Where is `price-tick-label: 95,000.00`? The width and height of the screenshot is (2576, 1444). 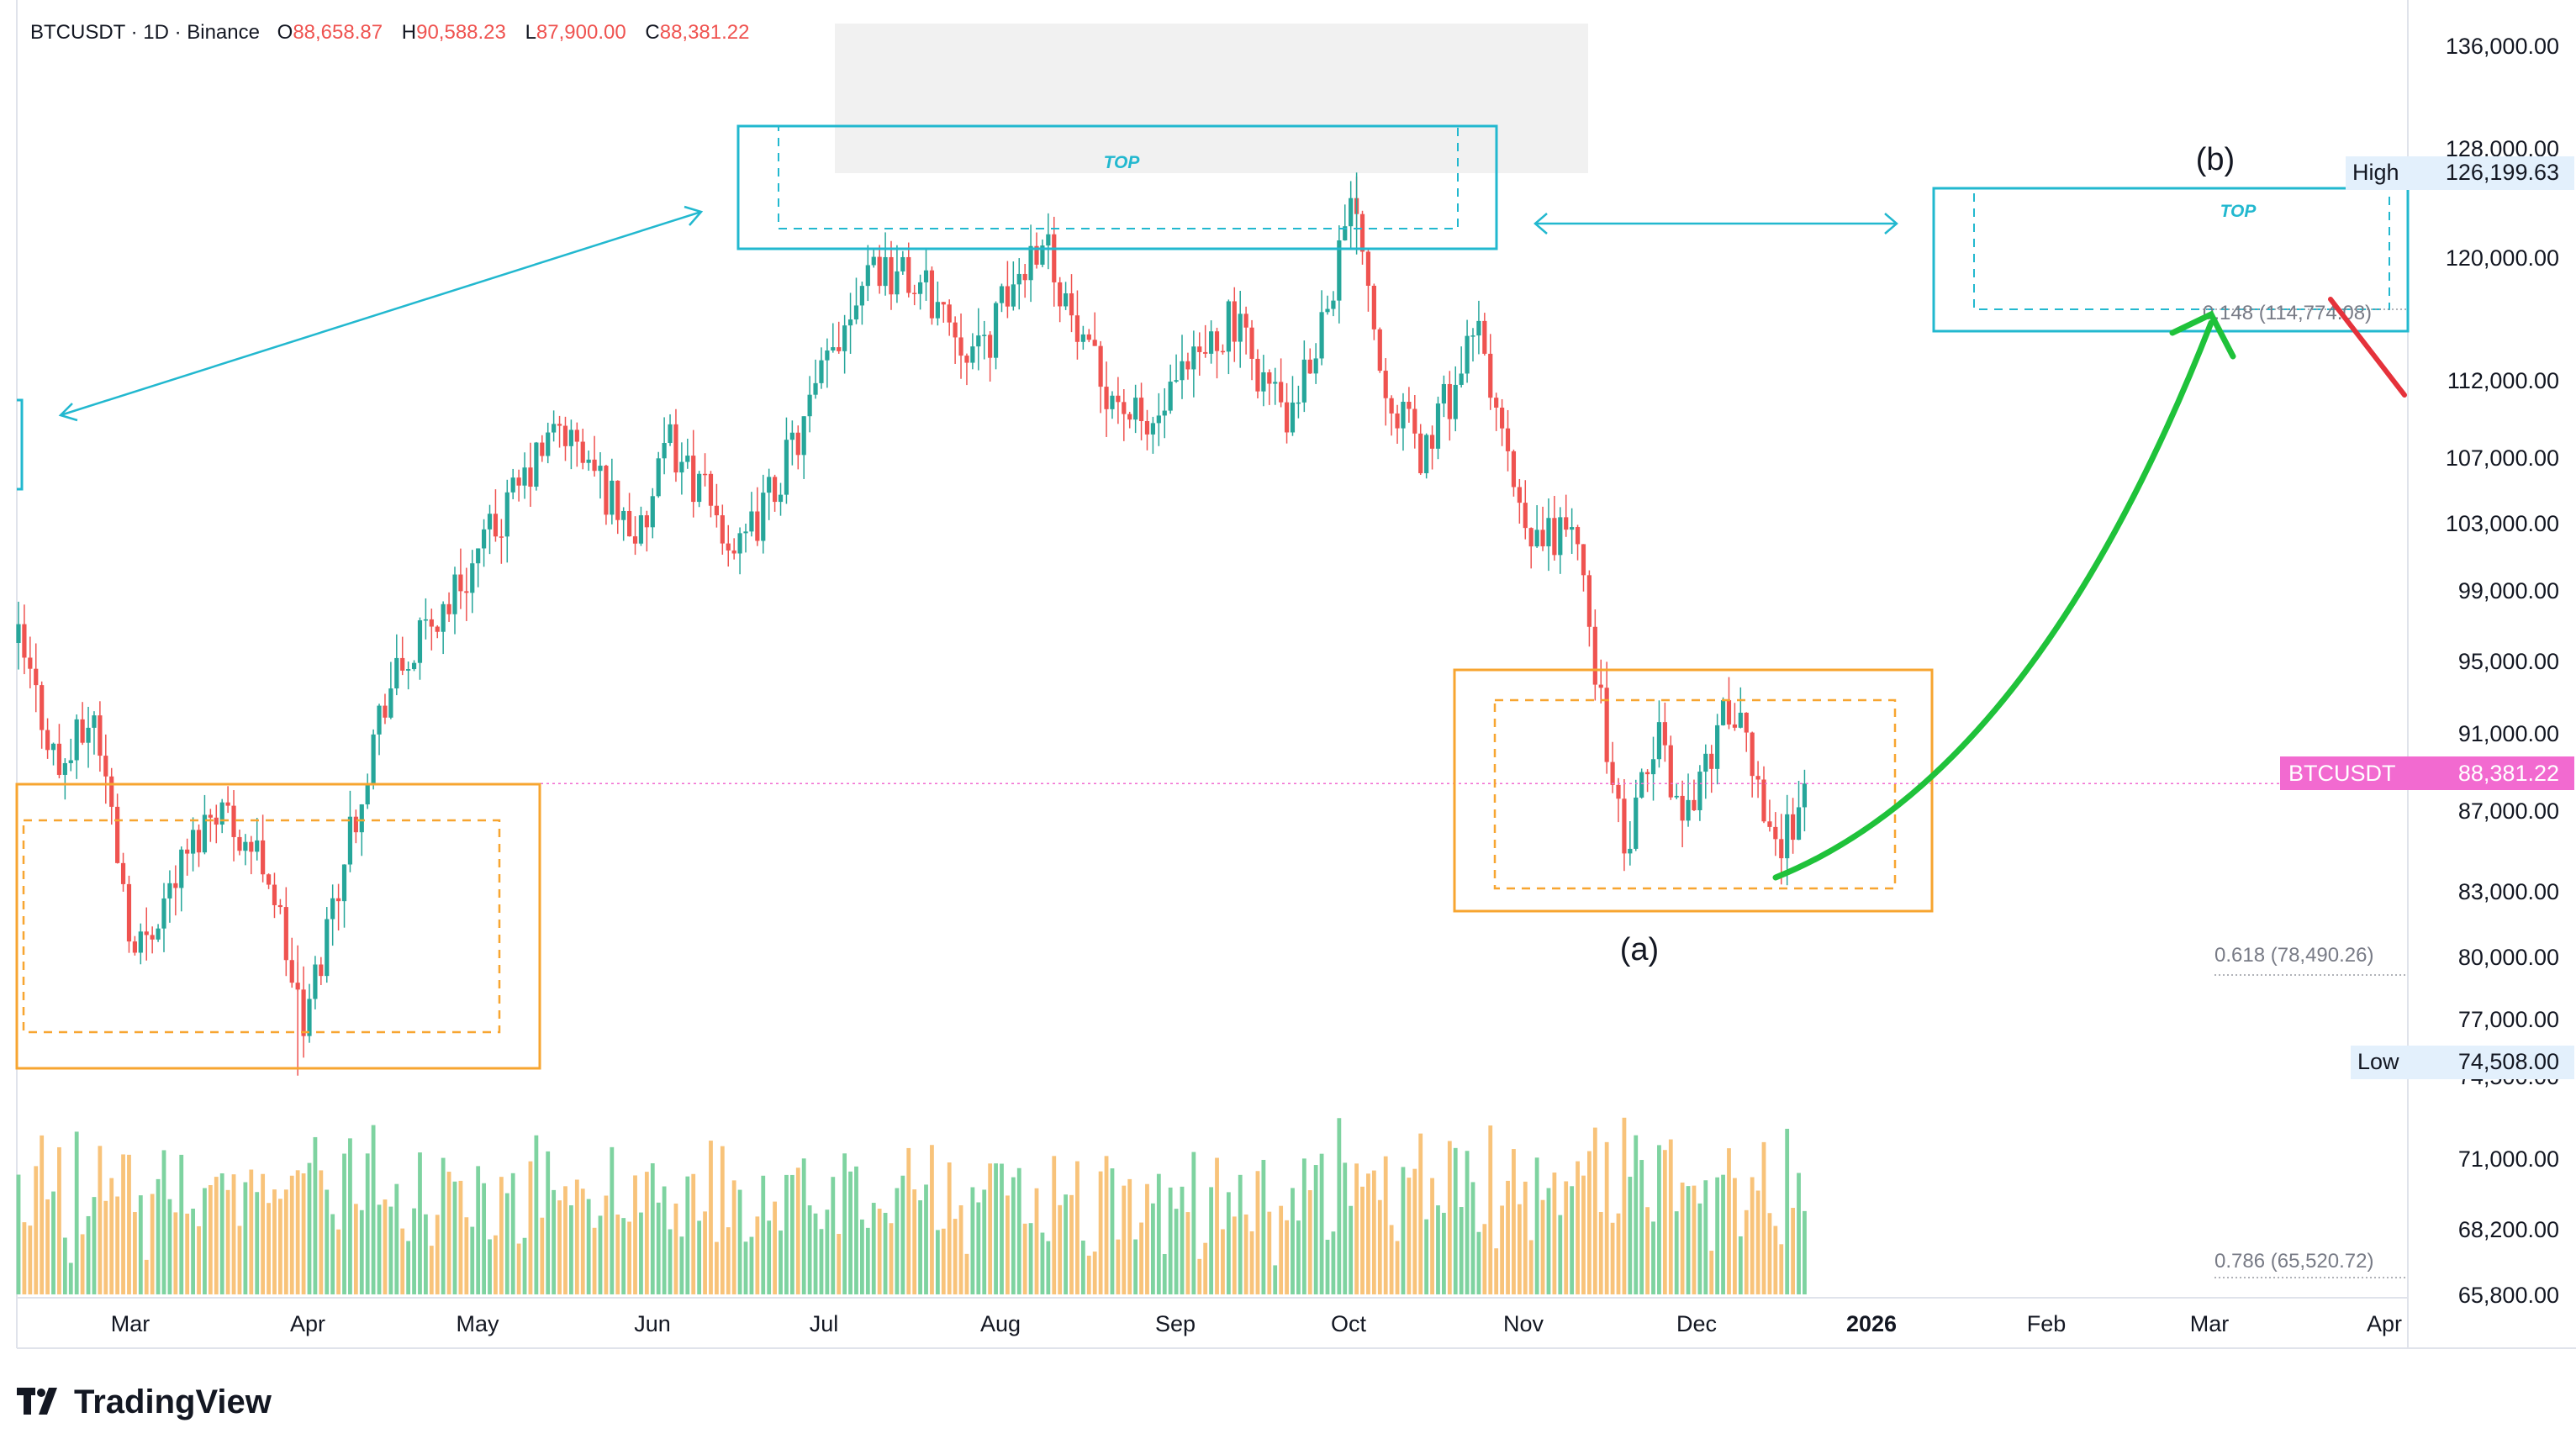 price-tick-label: 95,000.00 is located at coordinates (2508, 661).